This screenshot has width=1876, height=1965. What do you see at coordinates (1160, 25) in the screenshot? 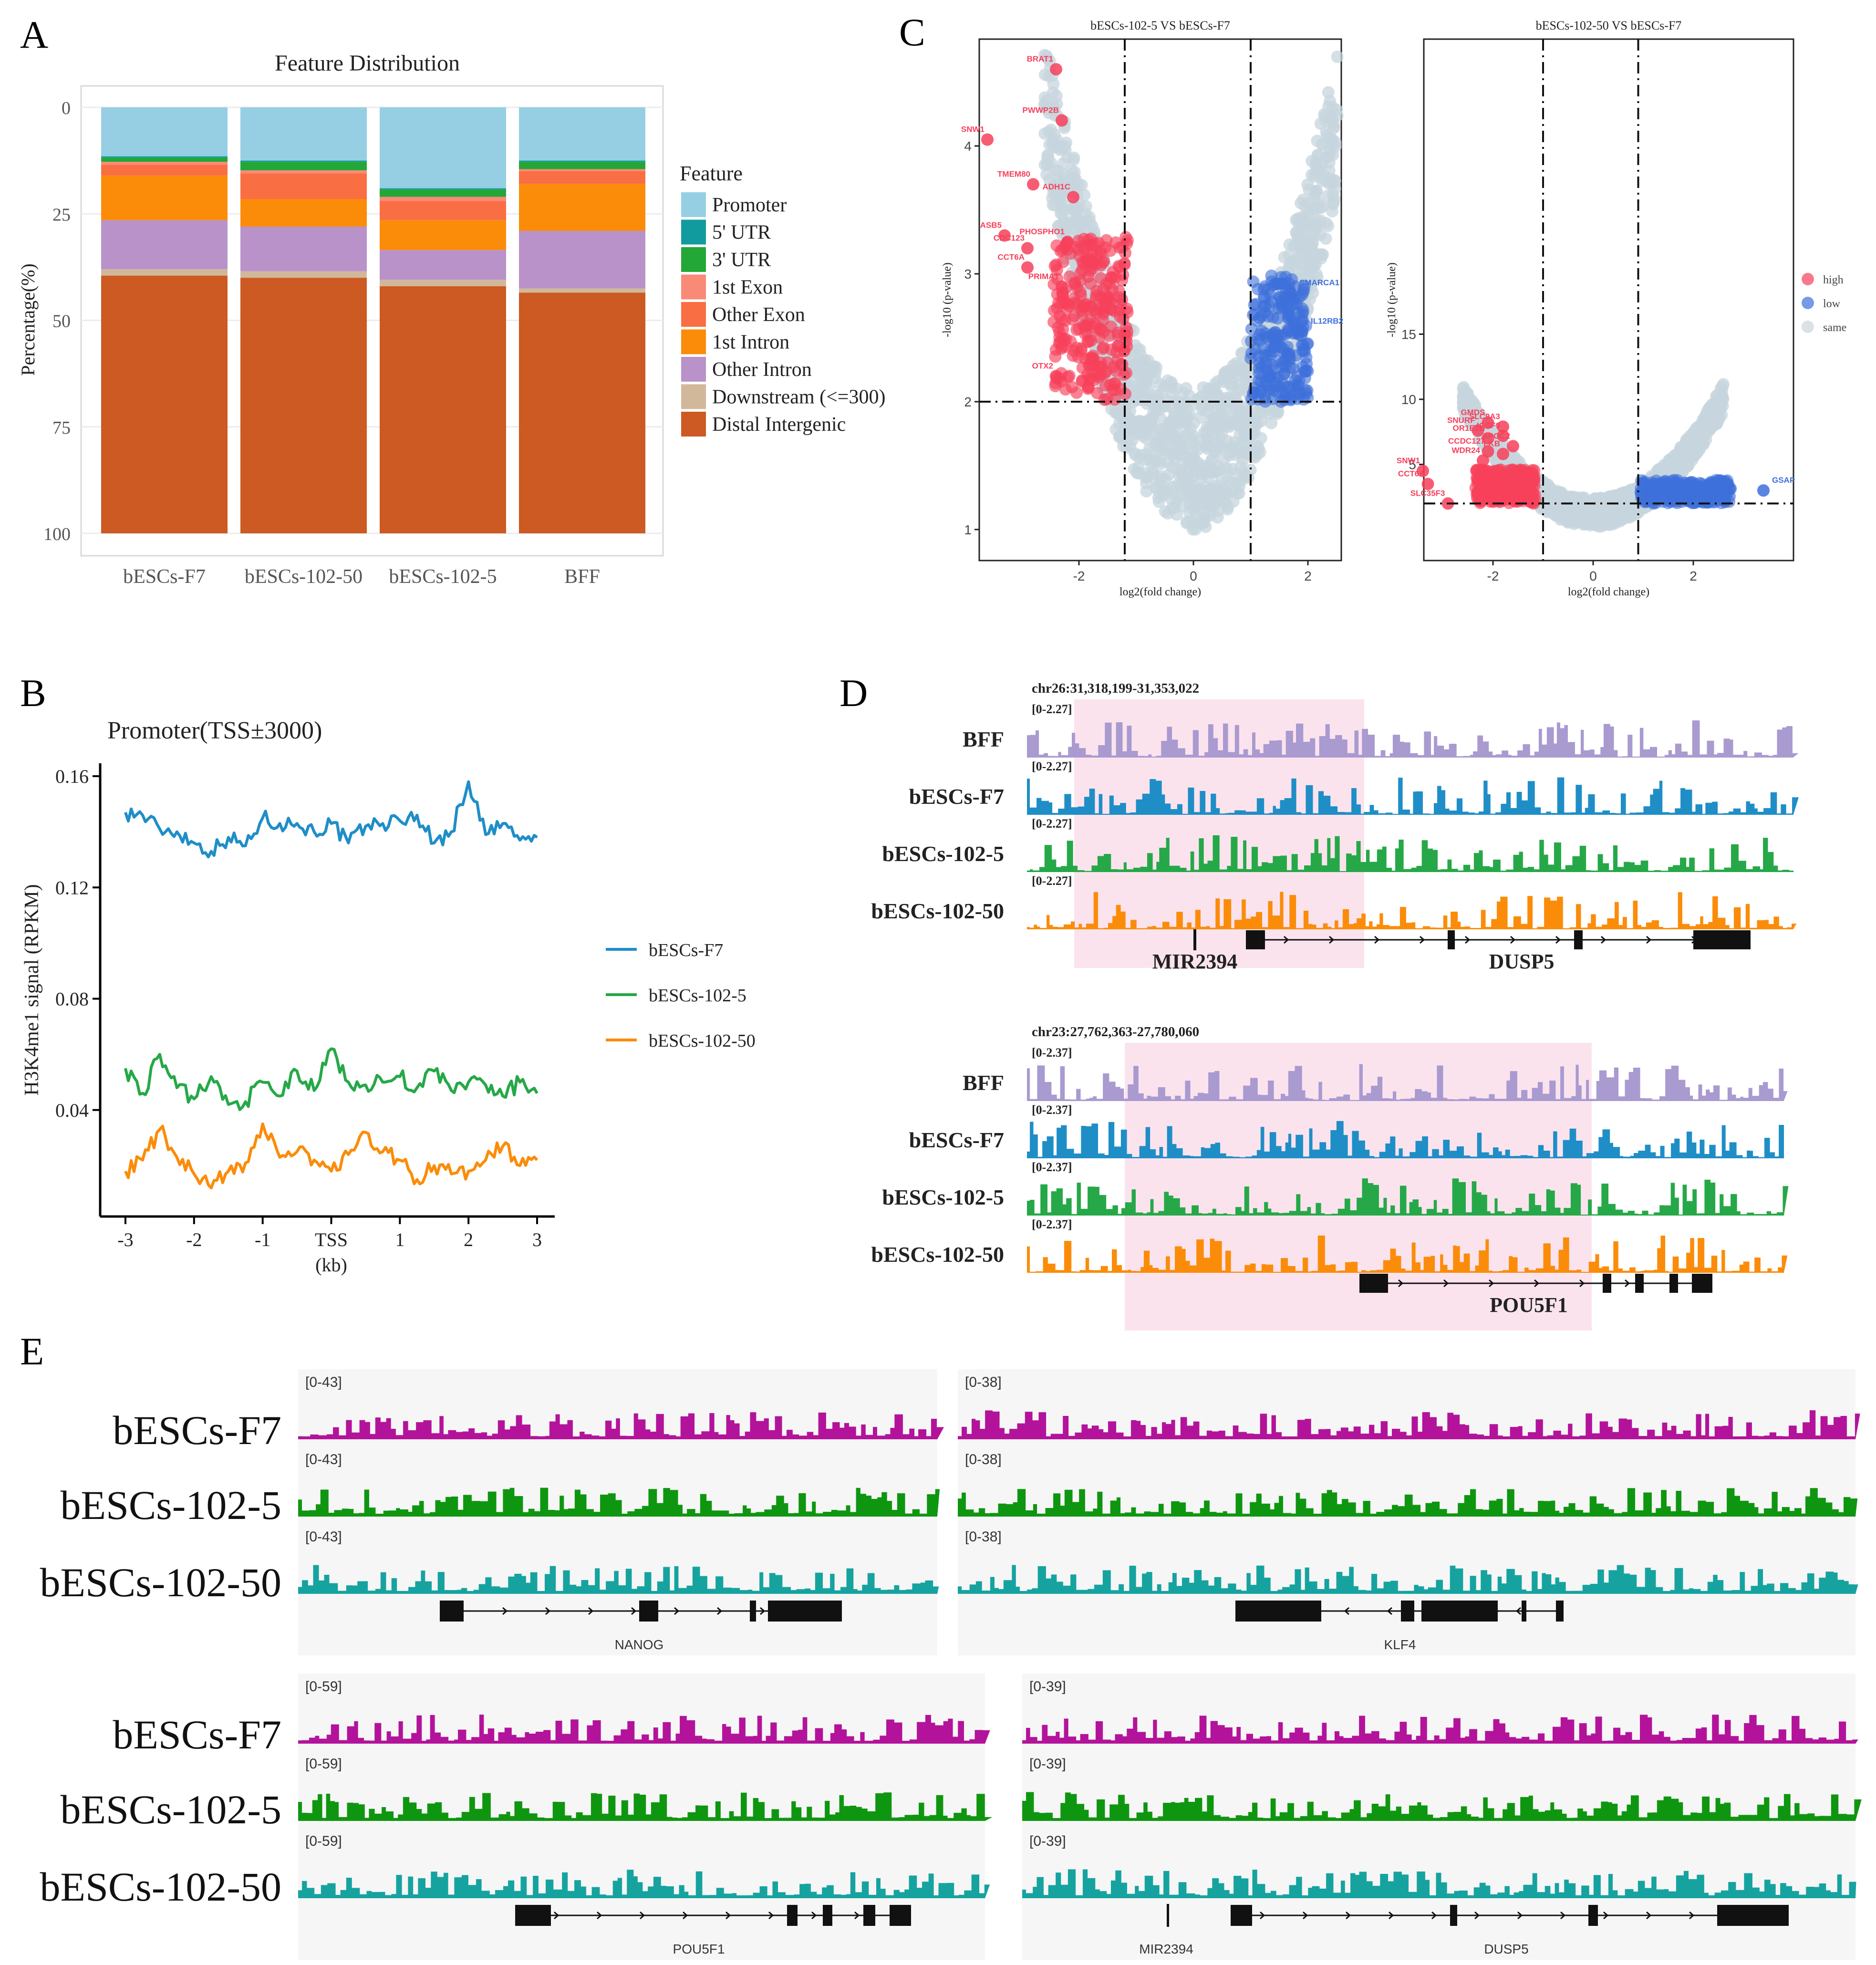
I see `chart-title: bESCs-102-5 VS bESCs-F7` at bounding box center [1160, 25].